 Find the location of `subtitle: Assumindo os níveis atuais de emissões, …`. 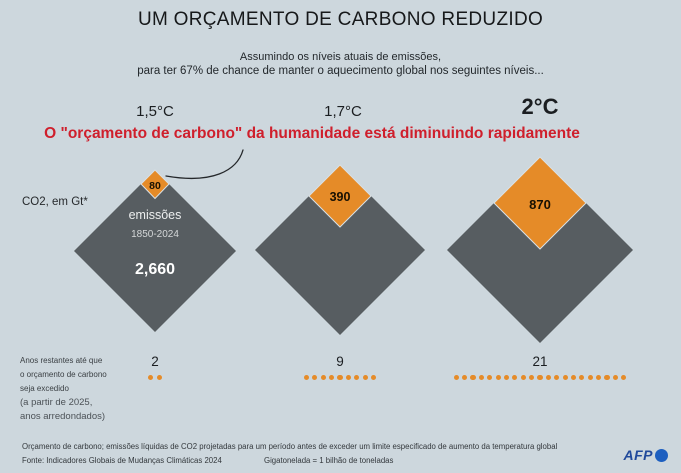

subtitle: Assumindo os níveis atuais de emissões, … is located at coordinates (340, 64).